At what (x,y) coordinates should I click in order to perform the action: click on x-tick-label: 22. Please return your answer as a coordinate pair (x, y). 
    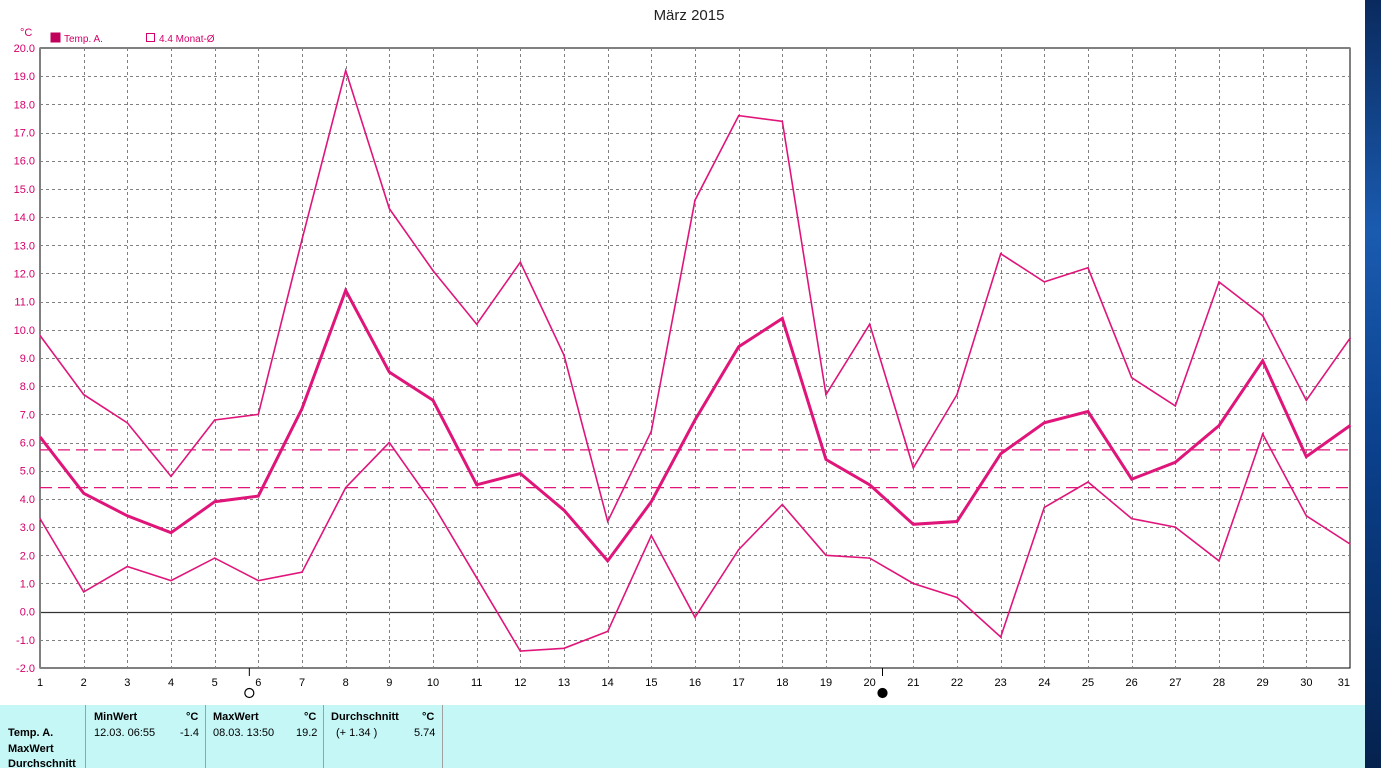
    Looking at the image, I should click on (957, 683).